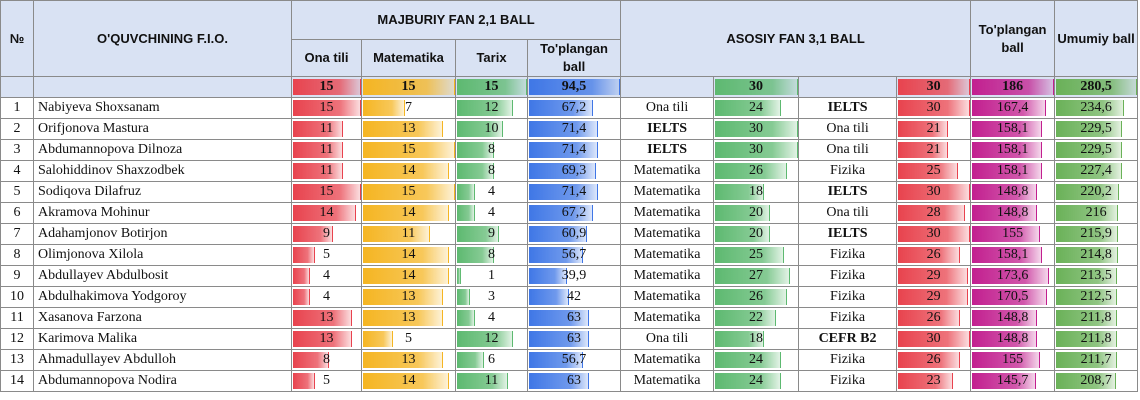  What do you see at coordinates (934, 255) in the screenshot?
I see `s2-score-cell: 26` at bounding box center [934, 255].